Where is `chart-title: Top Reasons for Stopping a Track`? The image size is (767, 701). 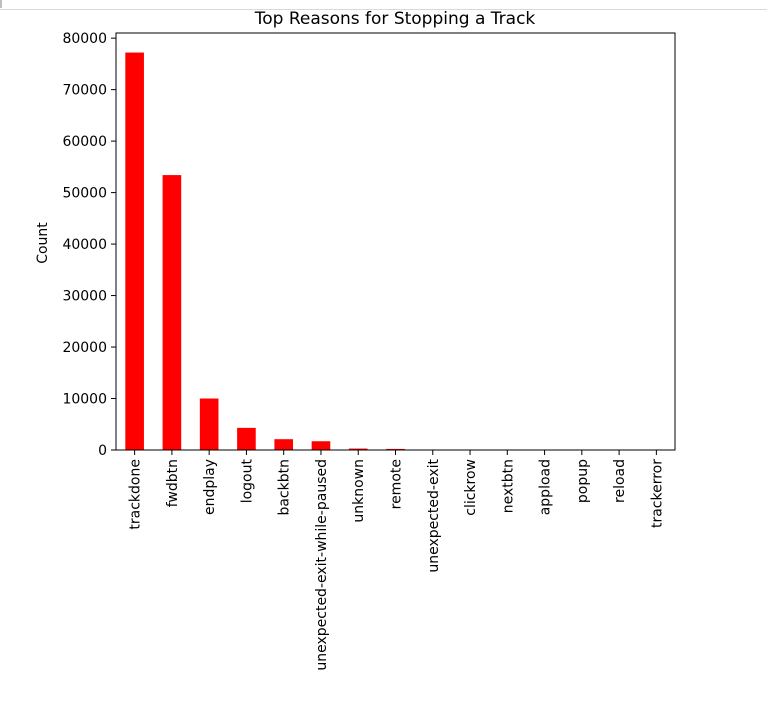 chart-title: Top Reasons for Stopping a Track is located at coordinates (395, 19).